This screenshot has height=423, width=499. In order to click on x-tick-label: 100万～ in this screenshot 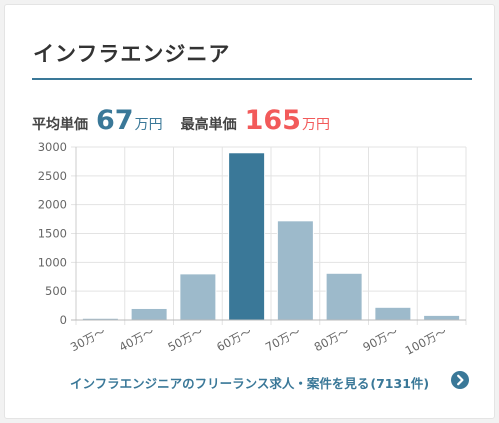, I will do `click(426, 341)`.